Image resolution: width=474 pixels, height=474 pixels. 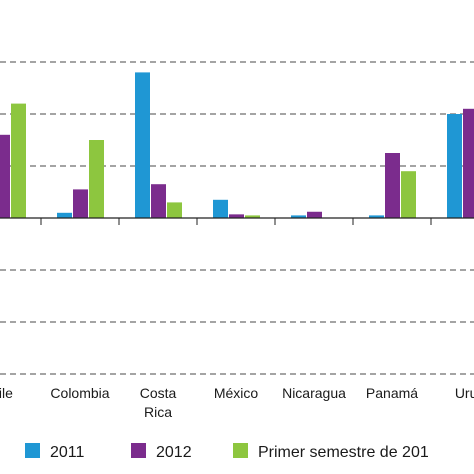 What do you see at coordinates (314, 393) in the screenshot?
I see `category-label: Nicaragua` at bounding box center [314, 393].